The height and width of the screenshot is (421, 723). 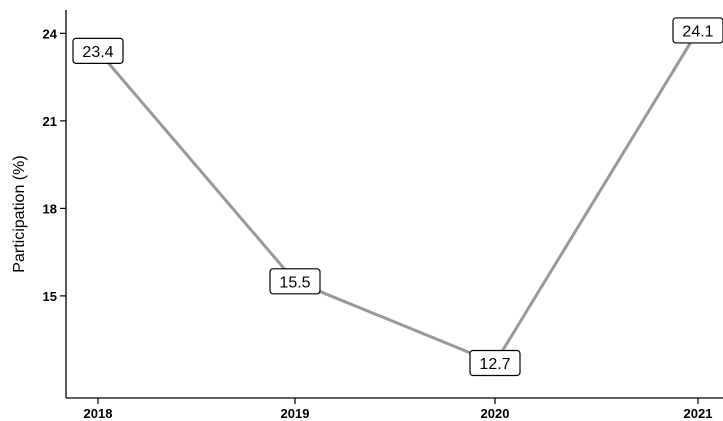 I want to click on y-tick-label: 21, so click(x=50, y=121).